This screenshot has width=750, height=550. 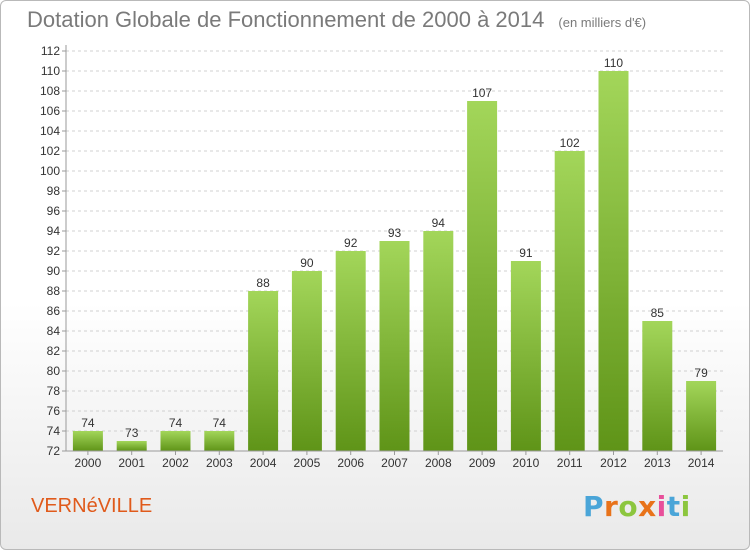 What do you see at coordinates (131, 463) in the screenshot?
I see `x-tick-label: 2001` at bounding box center [131, 463].